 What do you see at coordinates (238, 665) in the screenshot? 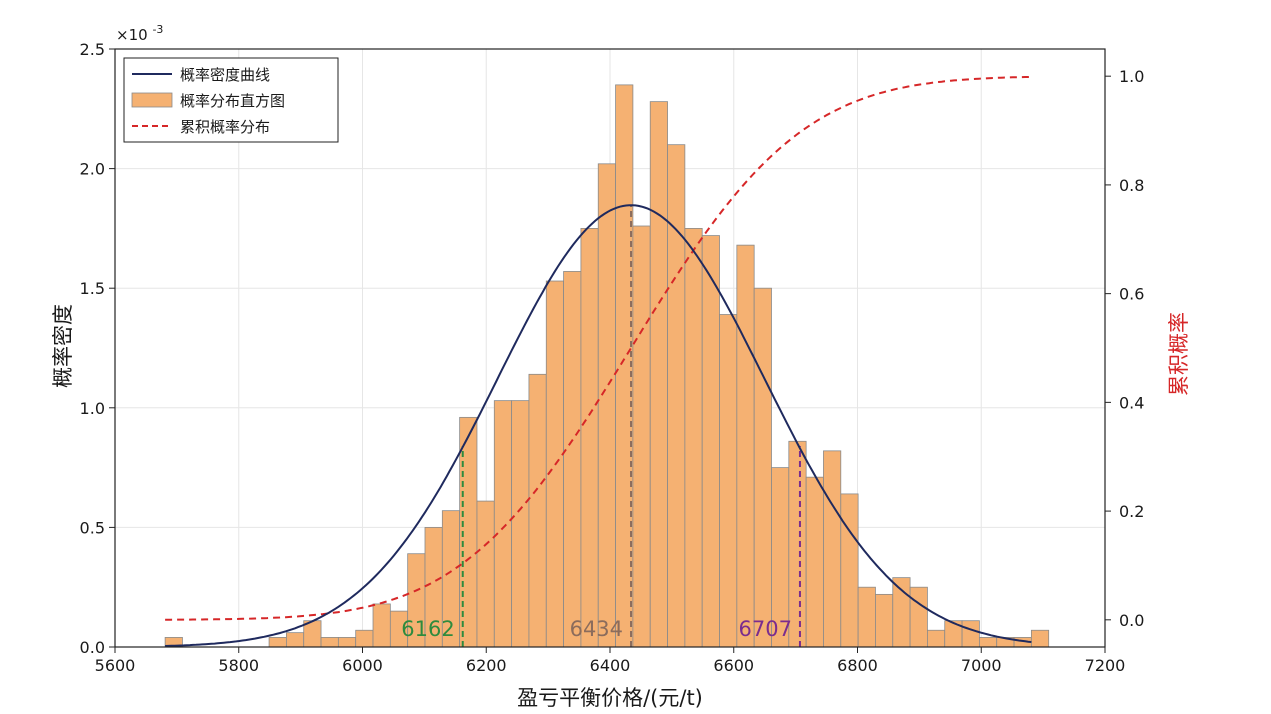
I see `x-tick-label: 5800` at bounding box center [238, 665].